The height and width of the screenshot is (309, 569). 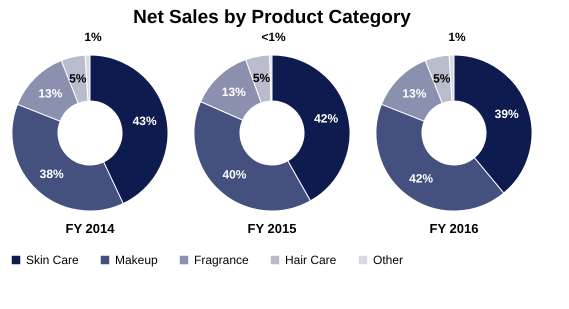 What do you see at coordinates (272, 17) in the screenshot?
I see `chart-title: Net Sales by Product Category` at bounding box center [272, 17].